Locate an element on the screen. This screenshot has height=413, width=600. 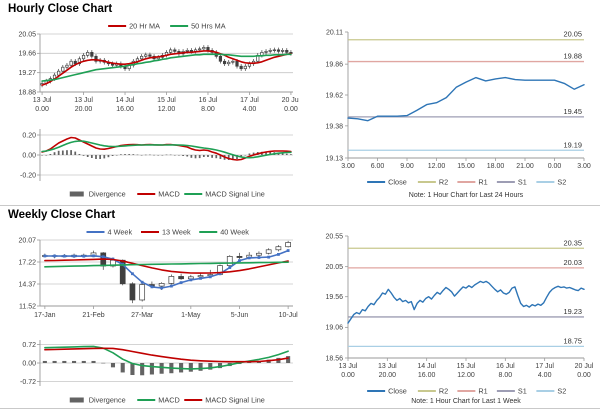
y-tick-label: 0.72 is located at coordinates (29, 345).